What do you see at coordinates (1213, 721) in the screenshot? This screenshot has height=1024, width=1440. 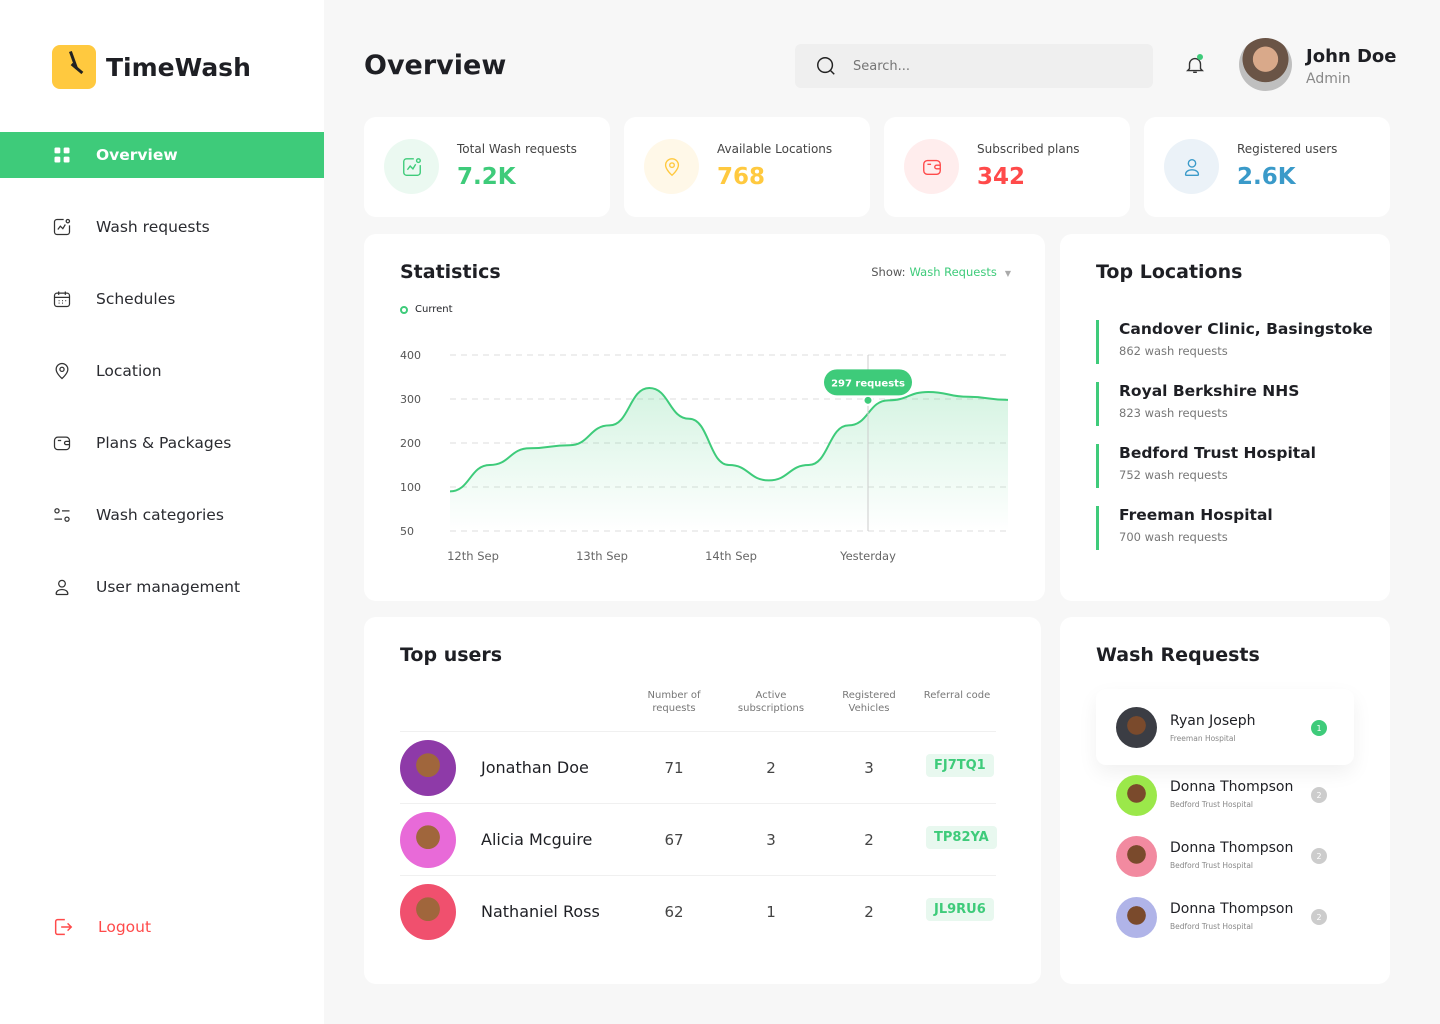 I see `requester-name: Ryan Joseph` at bounding box center [1213, 721].